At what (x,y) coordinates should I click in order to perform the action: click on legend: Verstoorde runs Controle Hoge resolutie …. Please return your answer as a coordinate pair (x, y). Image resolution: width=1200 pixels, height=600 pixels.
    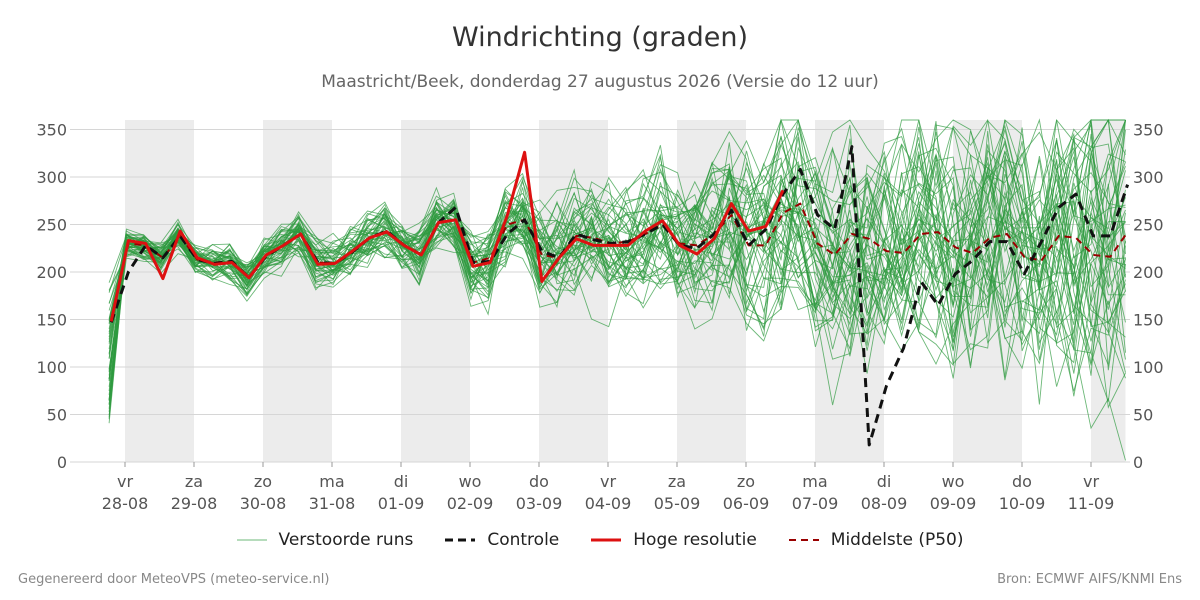
    Looking at the image, I should click on (600, 540).